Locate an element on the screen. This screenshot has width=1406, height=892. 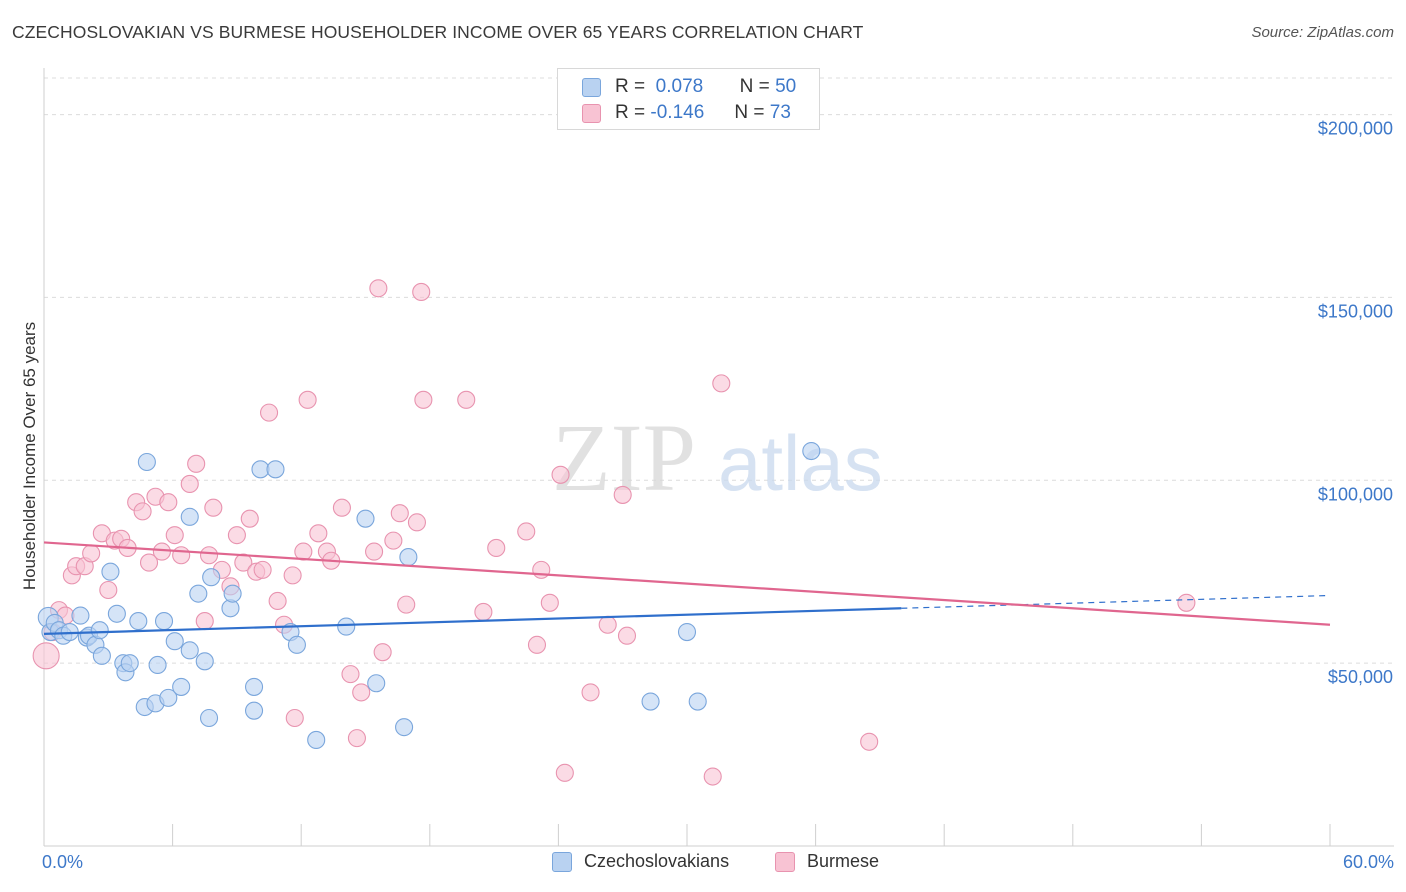
r-label: R = is located at coordinates (630, 112).